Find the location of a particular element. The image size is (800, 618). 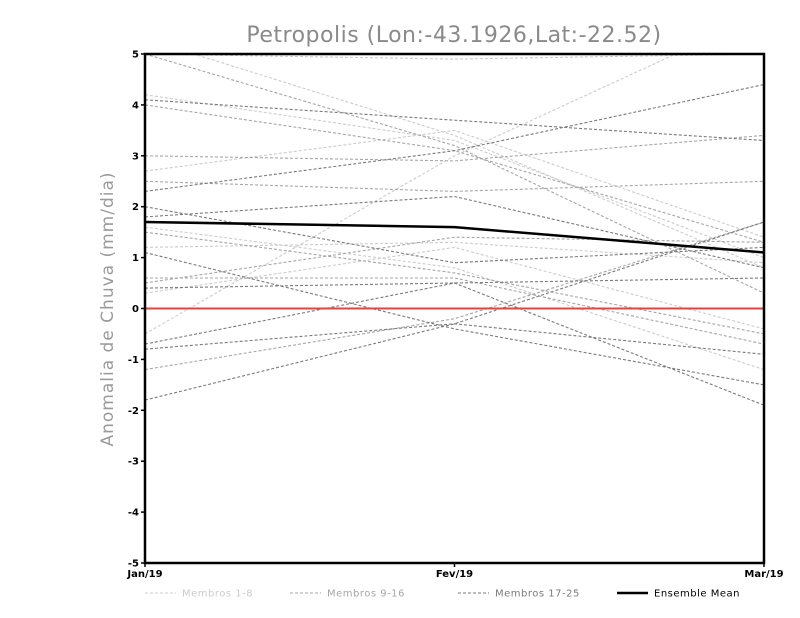

x-tick-label: Jan/19 is located at coordinates (144, 574).